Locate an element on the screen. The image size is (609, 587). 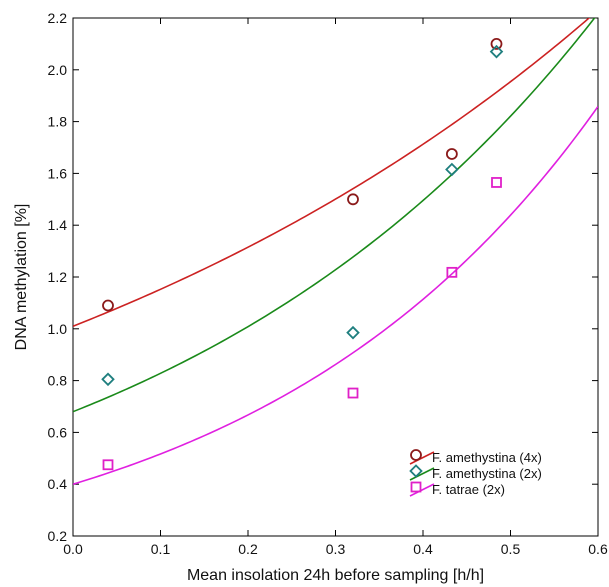
x-tick-label: 0.1 is located at coordinates (161, 549).